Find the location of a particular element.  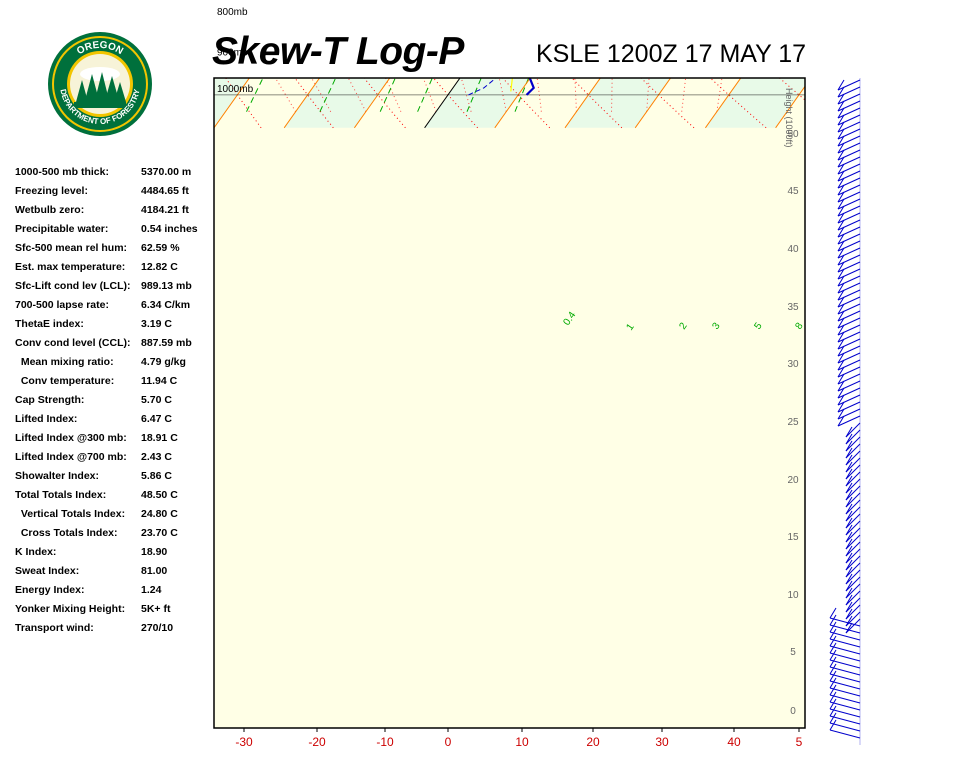

index-label: Lifted Index @300 mb: is located at coordinates (71, 438).